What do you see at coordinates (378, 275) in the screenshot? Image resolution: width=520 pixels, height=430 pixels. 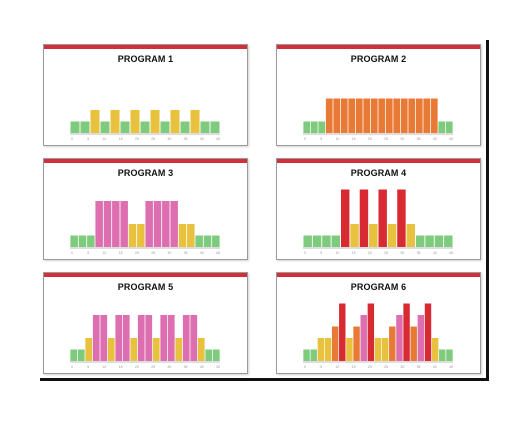 I see `panel-header-bar` at bounding box center [378, 275].